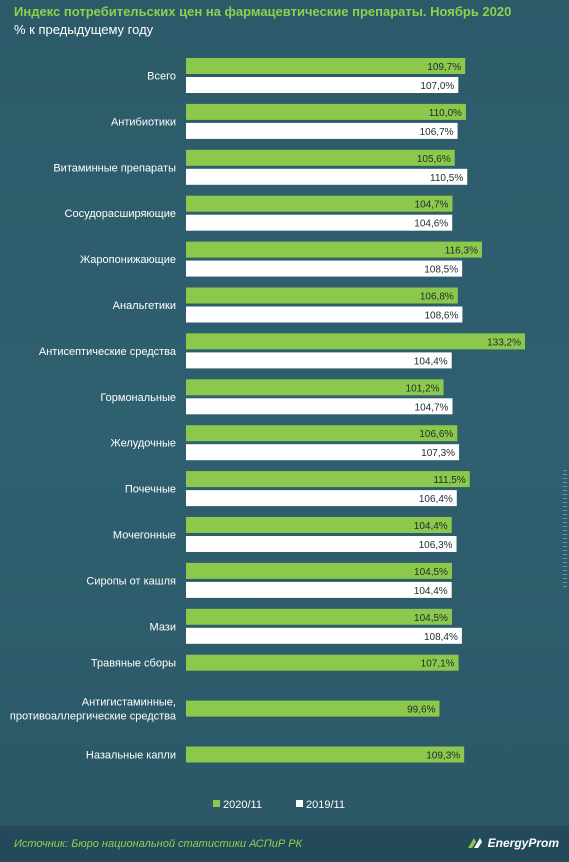  I want to click on value-label-2019-9: 106,4%, so click(436, 499).